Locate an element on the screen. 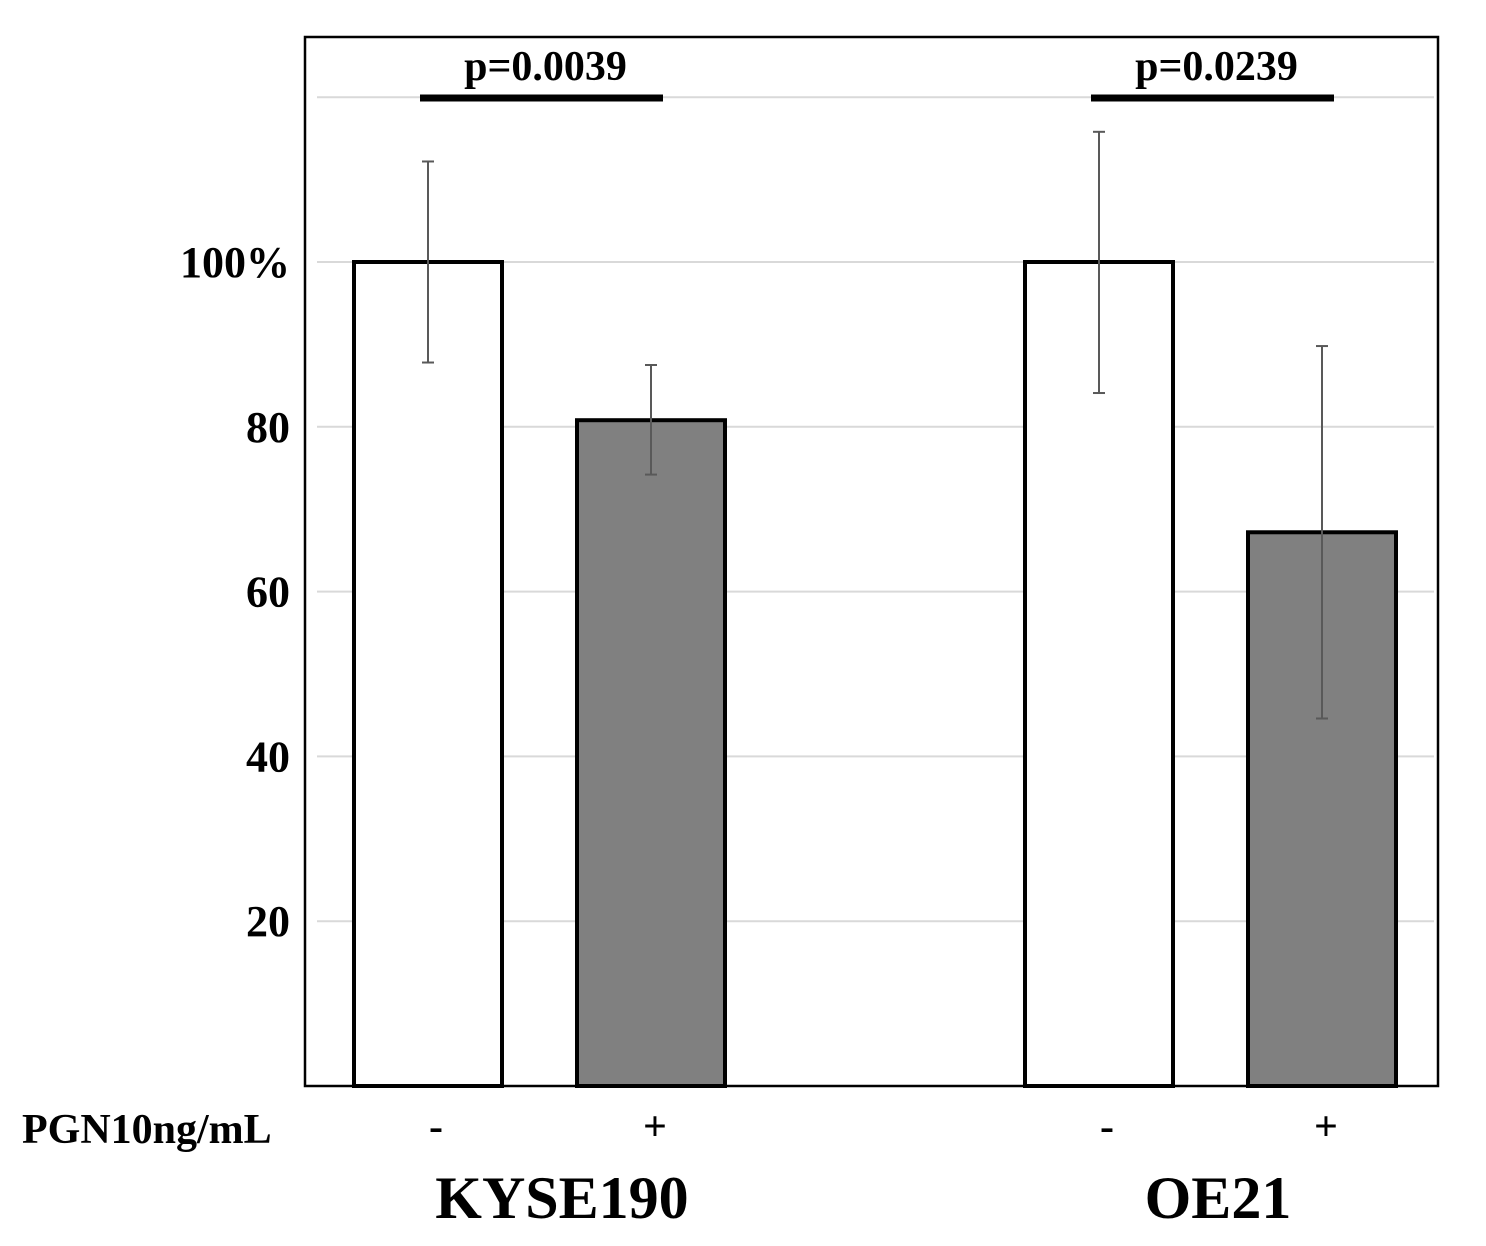 The width and height of the screenshot is (1486, 1246). y-axis-ticks: 20 40 60 80 100% is located at coordinates (235, 592).